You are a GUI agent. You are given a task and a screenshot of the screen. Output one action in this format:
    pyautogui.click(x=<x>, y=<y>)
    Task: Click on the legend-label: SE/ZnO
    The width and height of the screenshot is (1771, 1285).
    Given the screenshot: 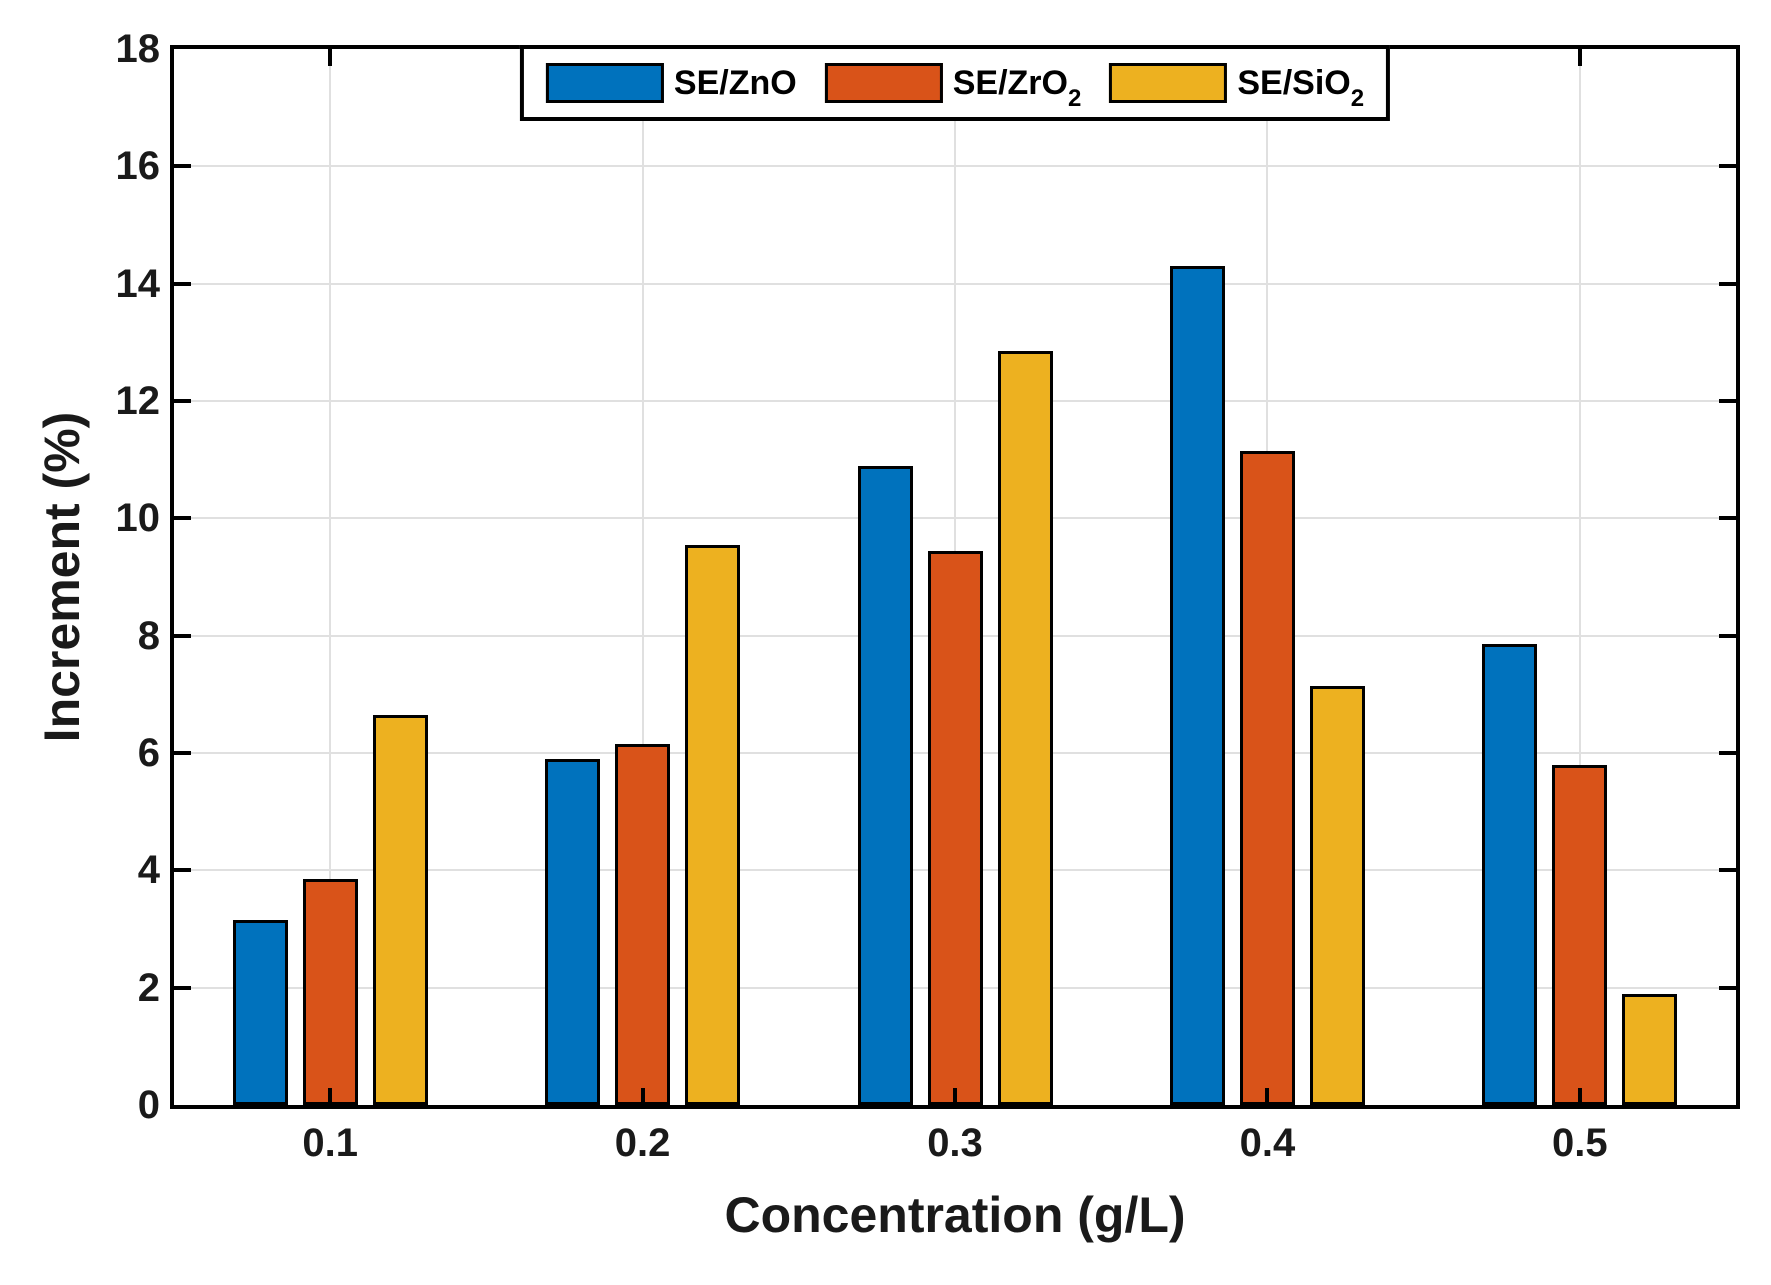 What is the action you would take?
    pyautogui.click(x=735, y=83)
    